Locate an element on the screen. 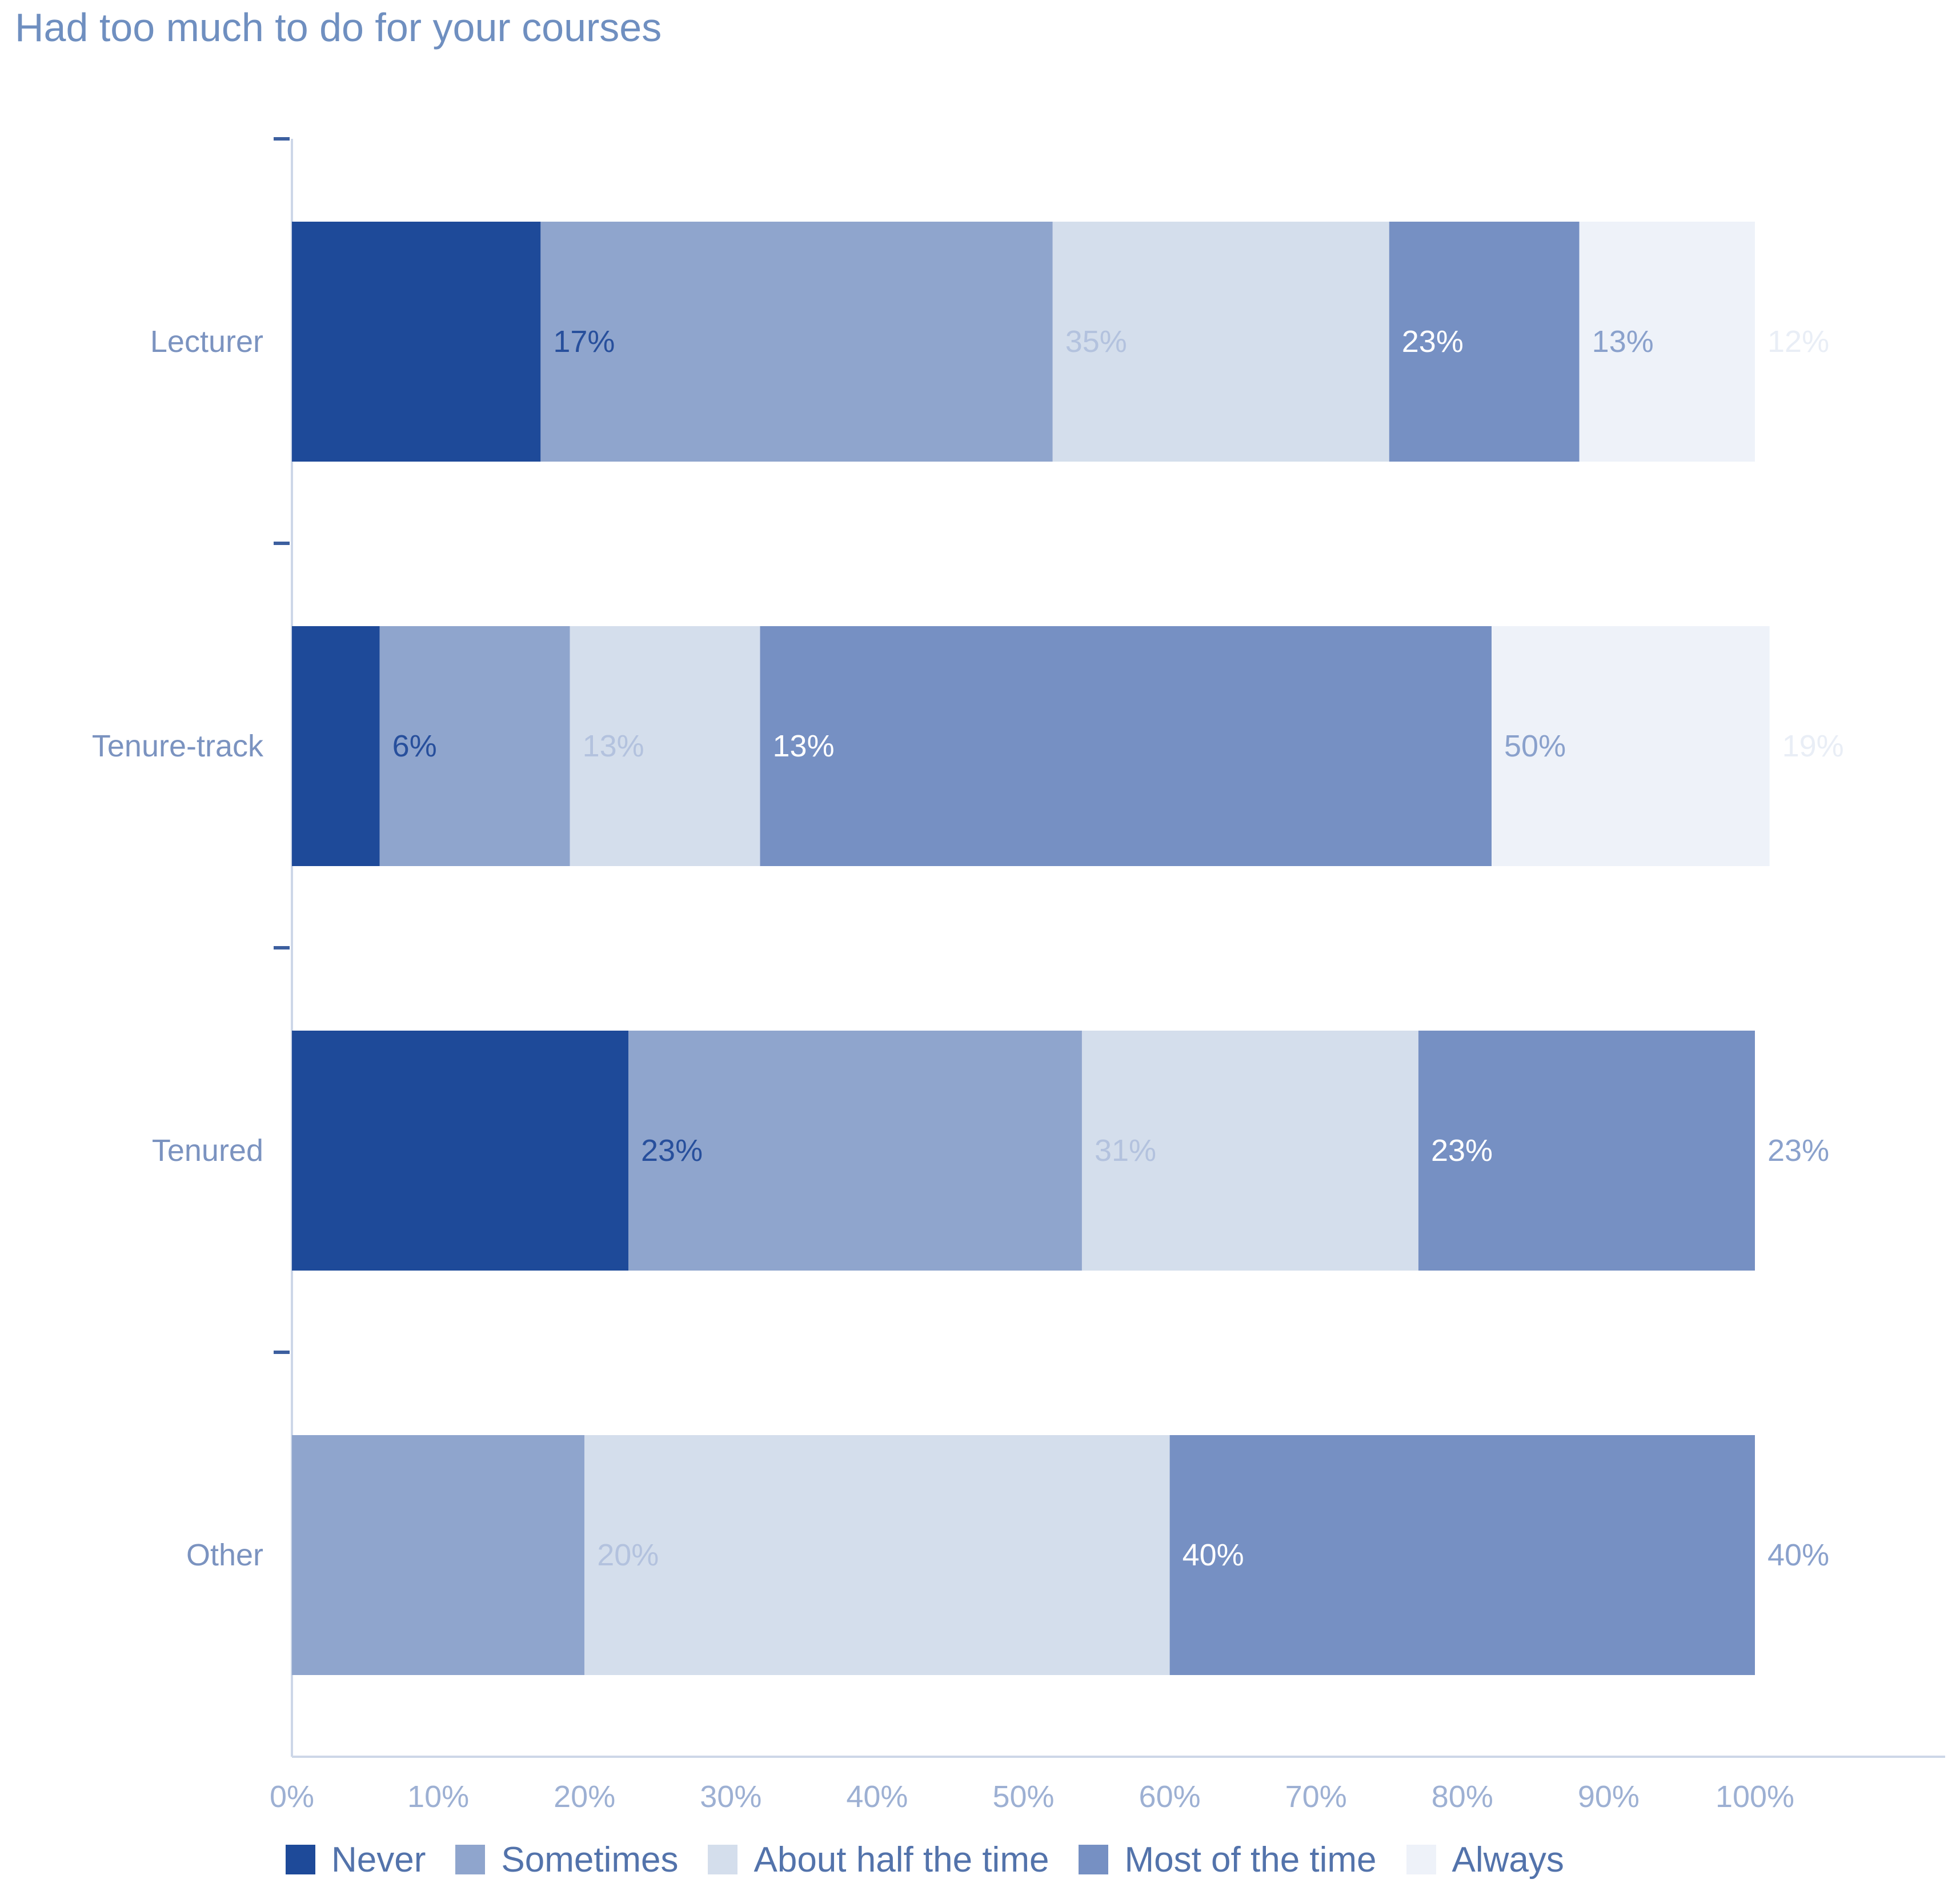 Image resolution: width=1960 pixels, height=1887 pixels. legend-item: Most of the time is located at coordinates (1228, 1860).